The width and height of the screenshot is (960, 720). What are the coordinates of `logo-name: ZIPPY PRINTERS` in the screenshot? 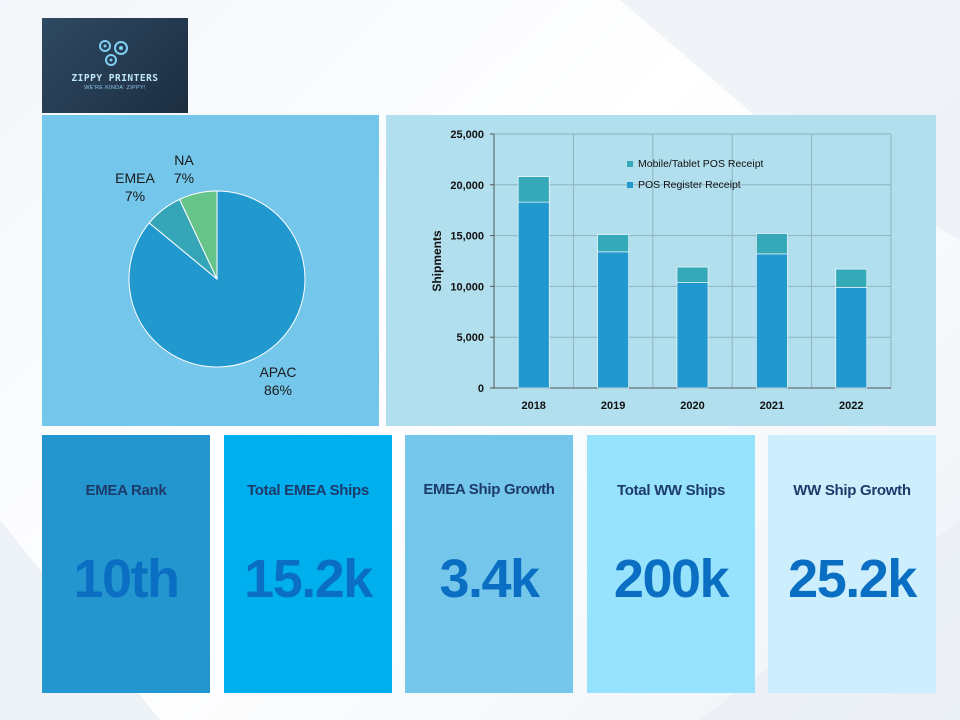 It's located at (115, 78).